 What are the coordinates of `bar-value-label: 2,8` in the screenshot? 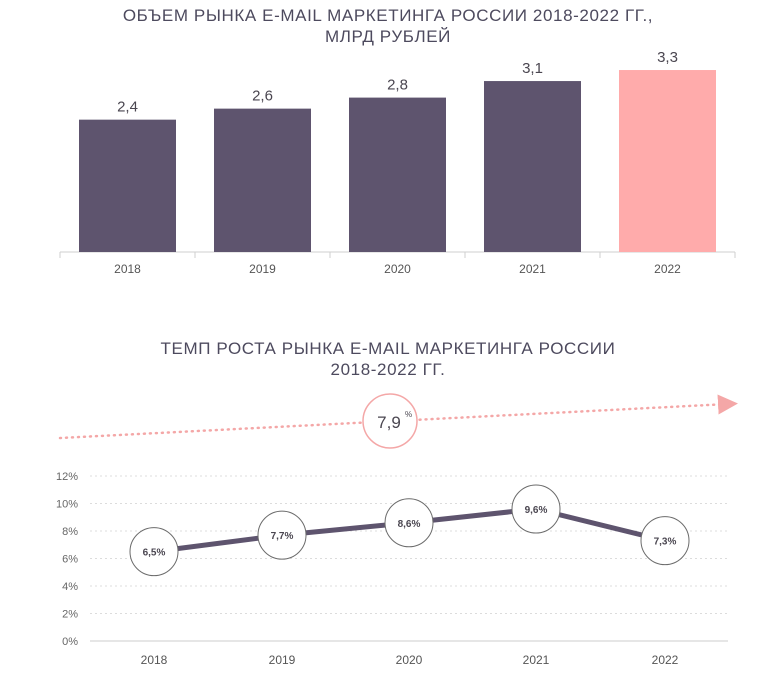 It's located at (397, 85).